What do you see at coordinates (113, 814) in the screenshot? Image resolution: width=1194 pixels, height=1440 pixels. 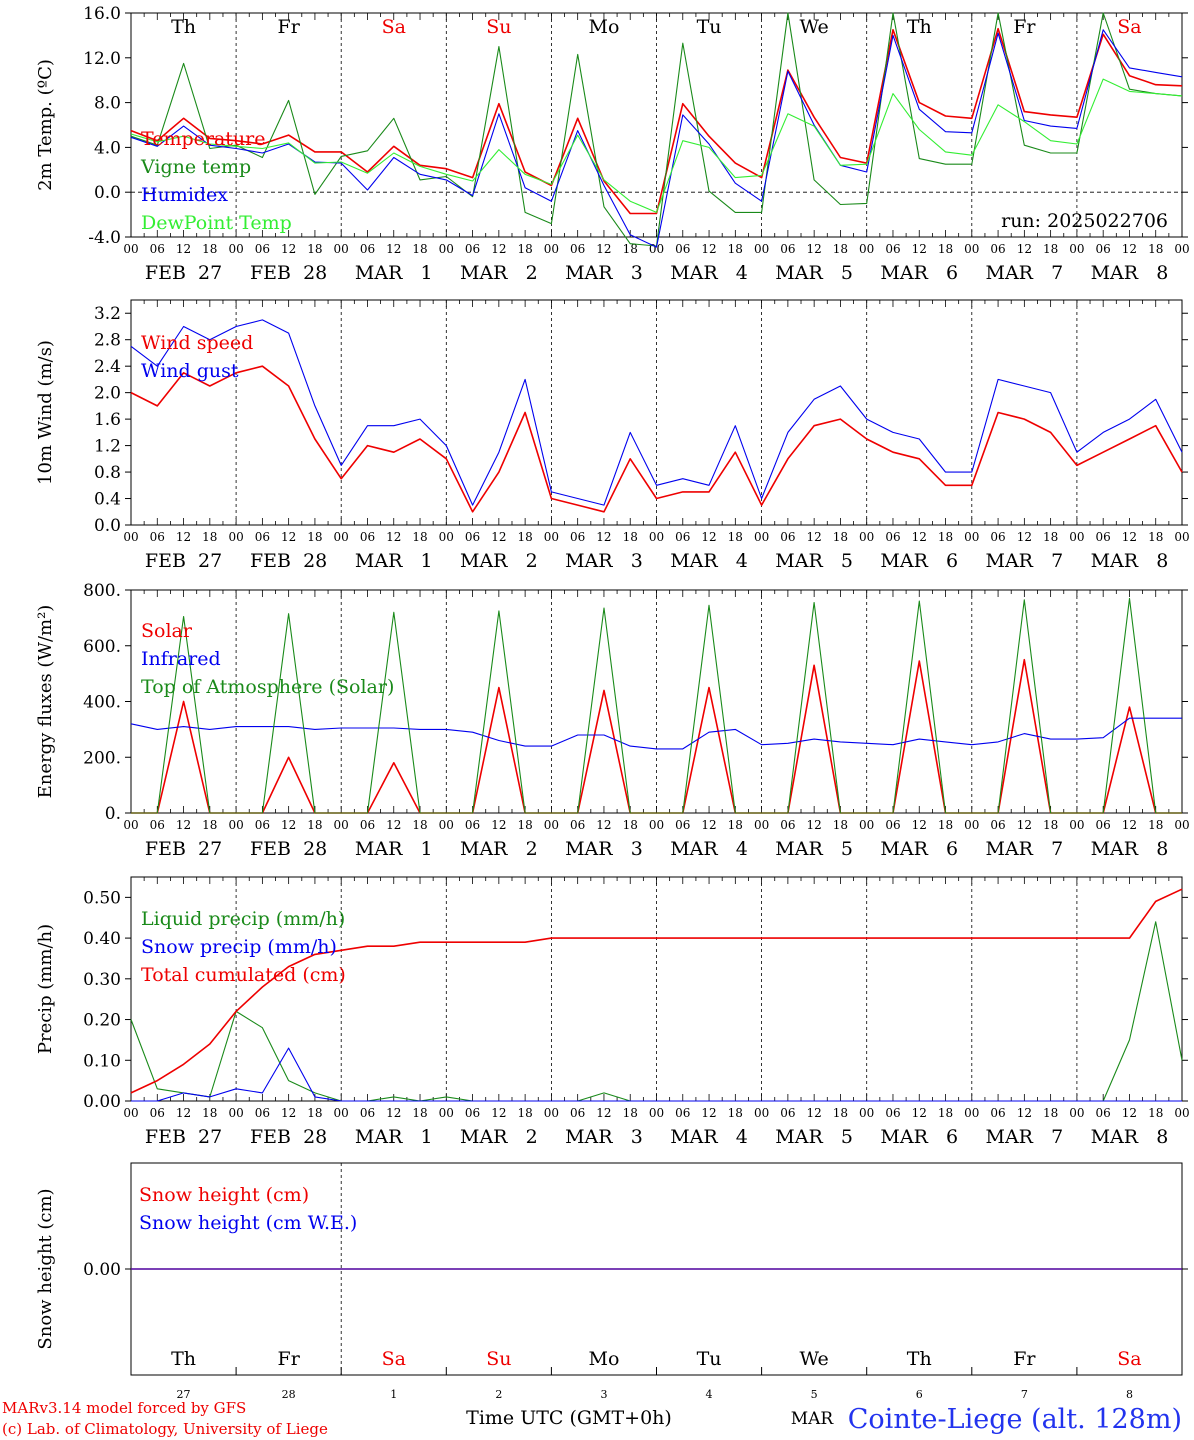 I see `y-tick-label: 0.` at bounding box center [113, 814].